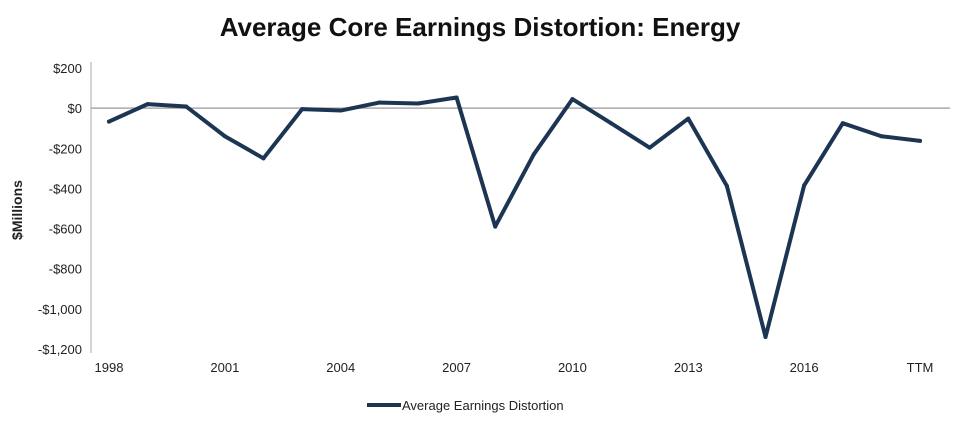 The width and height of the screenshot is (960, 428). I want to click on x-tick-label: 2016, so click(804, 367).